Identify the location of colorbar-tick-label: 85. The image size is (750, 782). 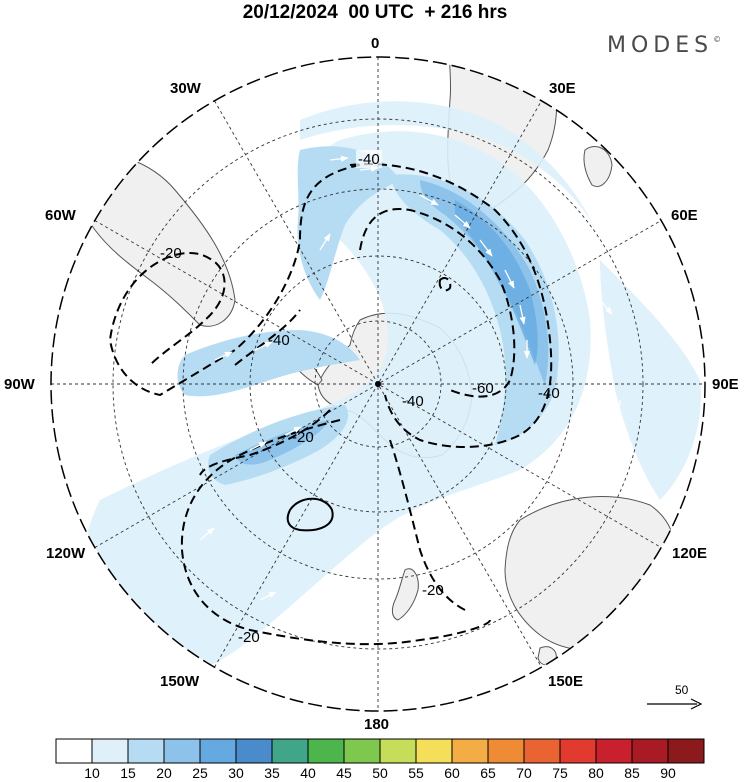
(632, 773).